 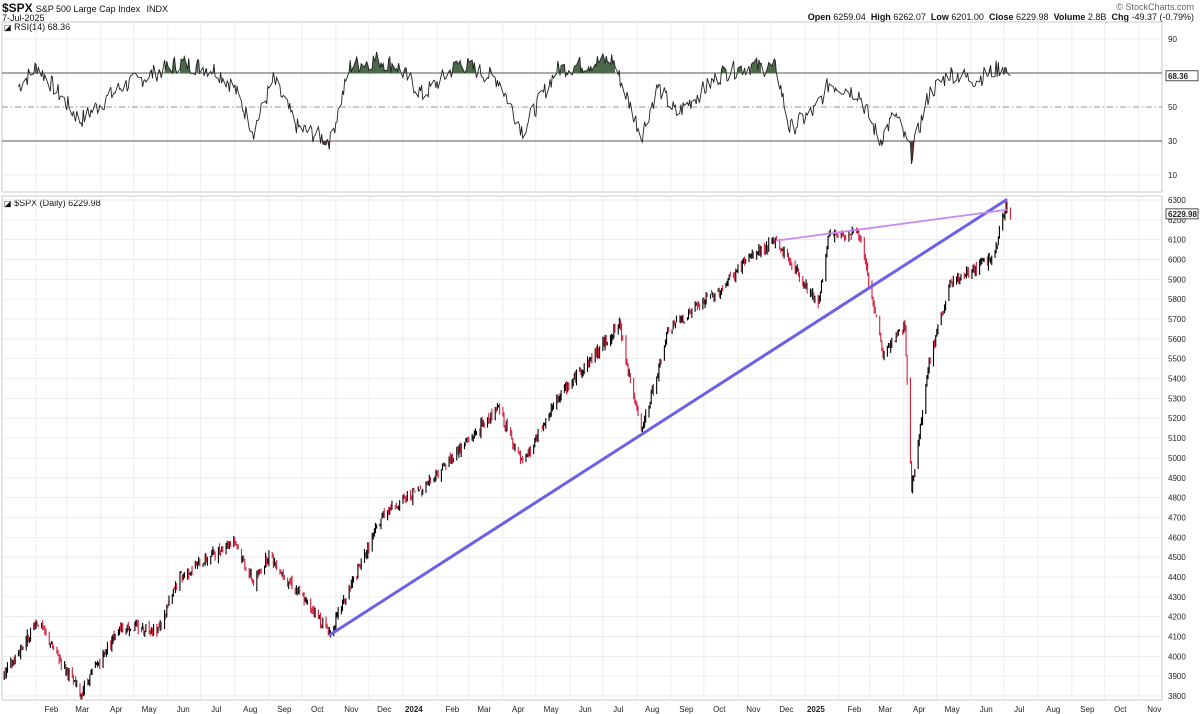 What do you see at coordinates (1097, 17) in the screenshot?
I see `volume-value: 2.8B` at bounding box center [1097, 17].